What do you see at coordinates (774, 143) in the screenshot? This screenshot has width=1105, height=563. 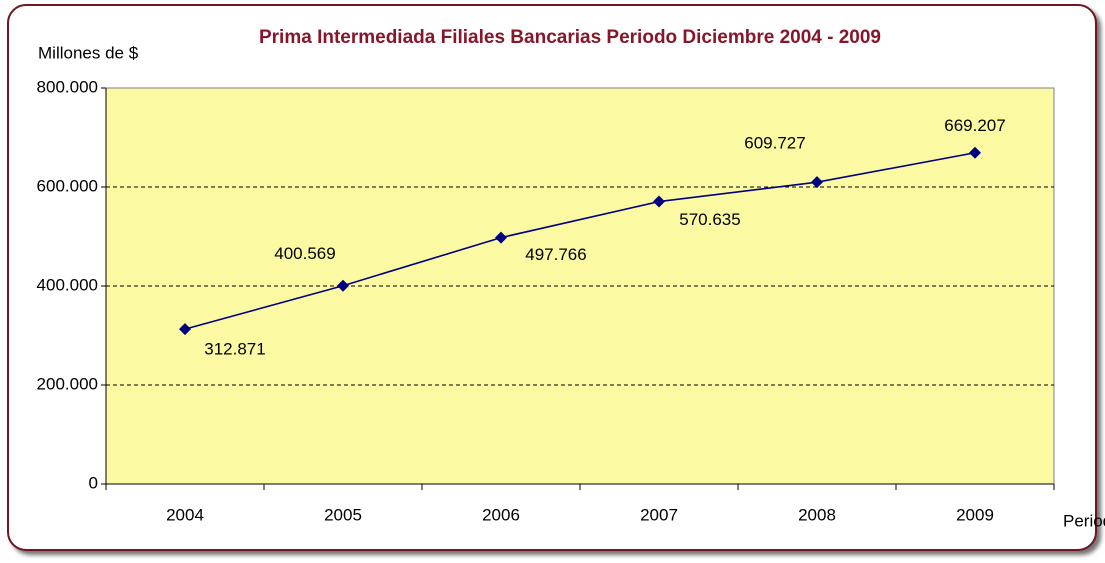 I see `data-label: 609.727` at bounding box center [774, 143].